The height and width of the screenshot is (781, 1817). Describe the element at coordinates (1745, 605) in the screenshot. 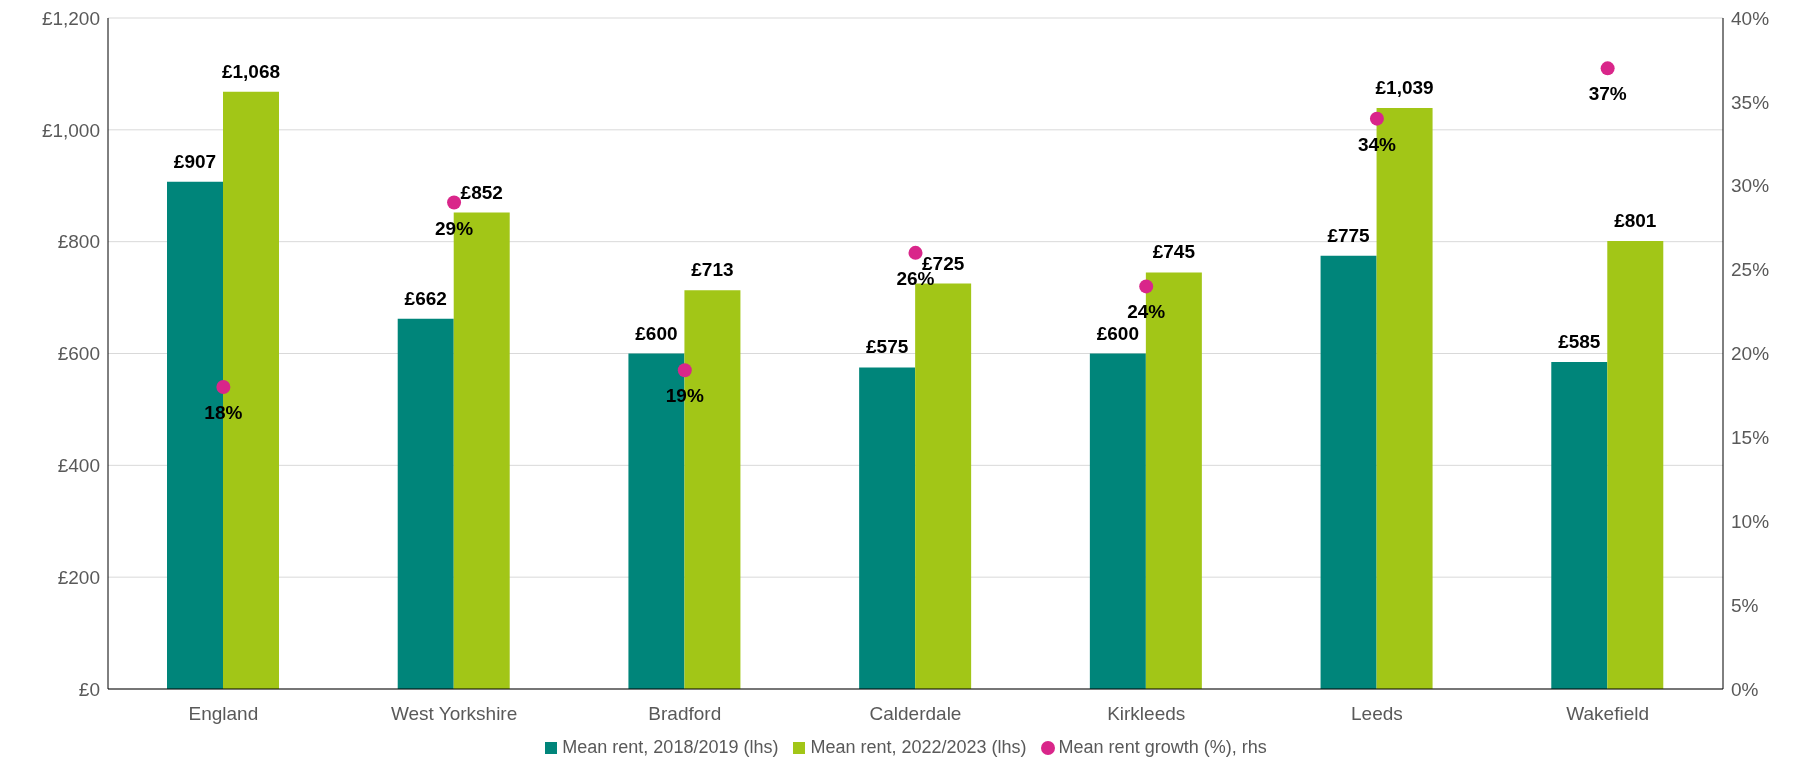

I see `y2-tick-label: 5%` at that location.